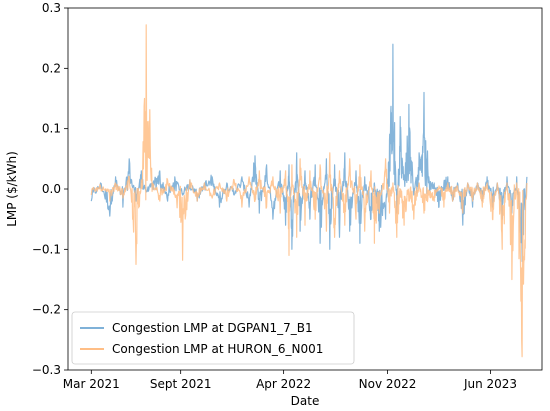  I want to click on y-tick-label: 0.0, so click(51, 189).